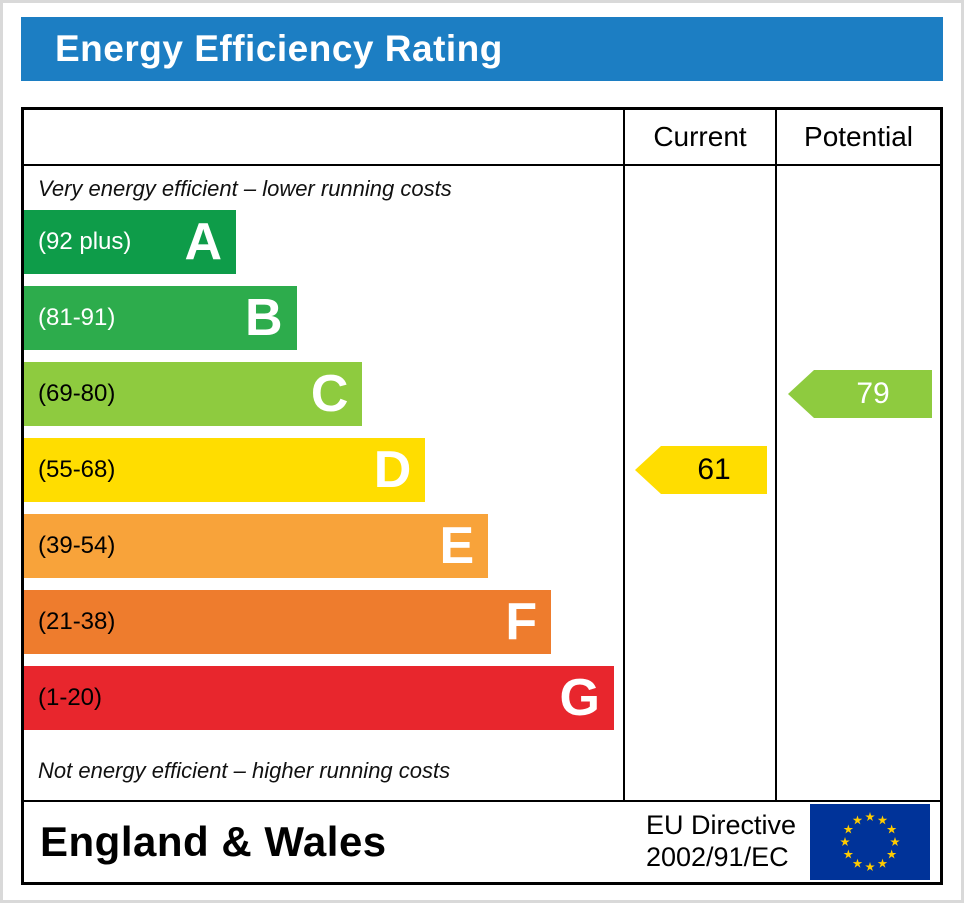 The image size is (964, 903). I want to click on band-bar: (55-68) D, so click(225, 470).